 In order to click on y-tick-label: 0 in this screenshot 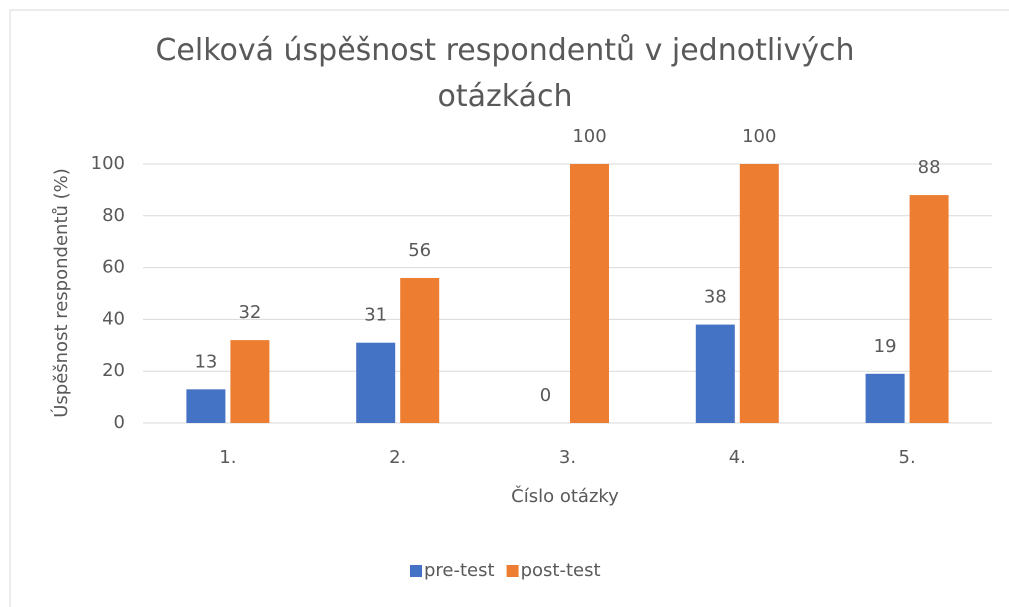, I will do `click(119, 422)`.